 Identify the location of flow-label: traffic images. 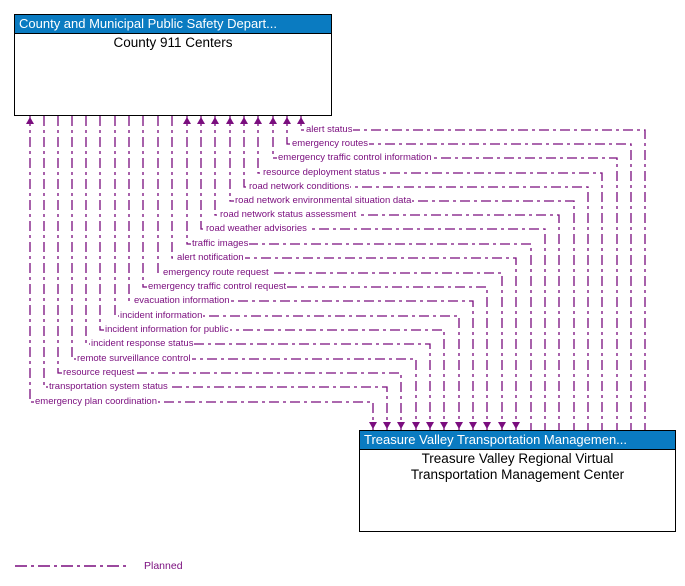
(220, 243).